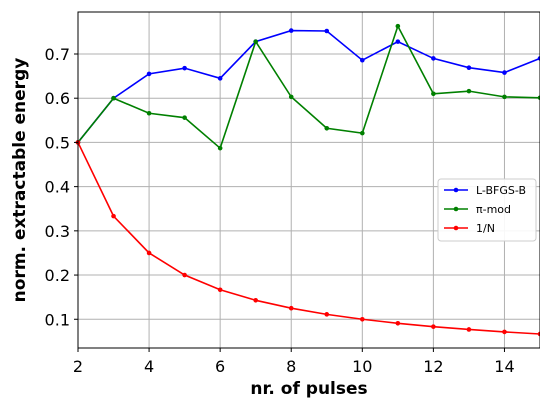 The height and width of the screenshot is (399, 540). What do you see at coordinates (469, 228) in the screenshot?
I see `legend-item: 1/N` at bounding box center [469, 228].